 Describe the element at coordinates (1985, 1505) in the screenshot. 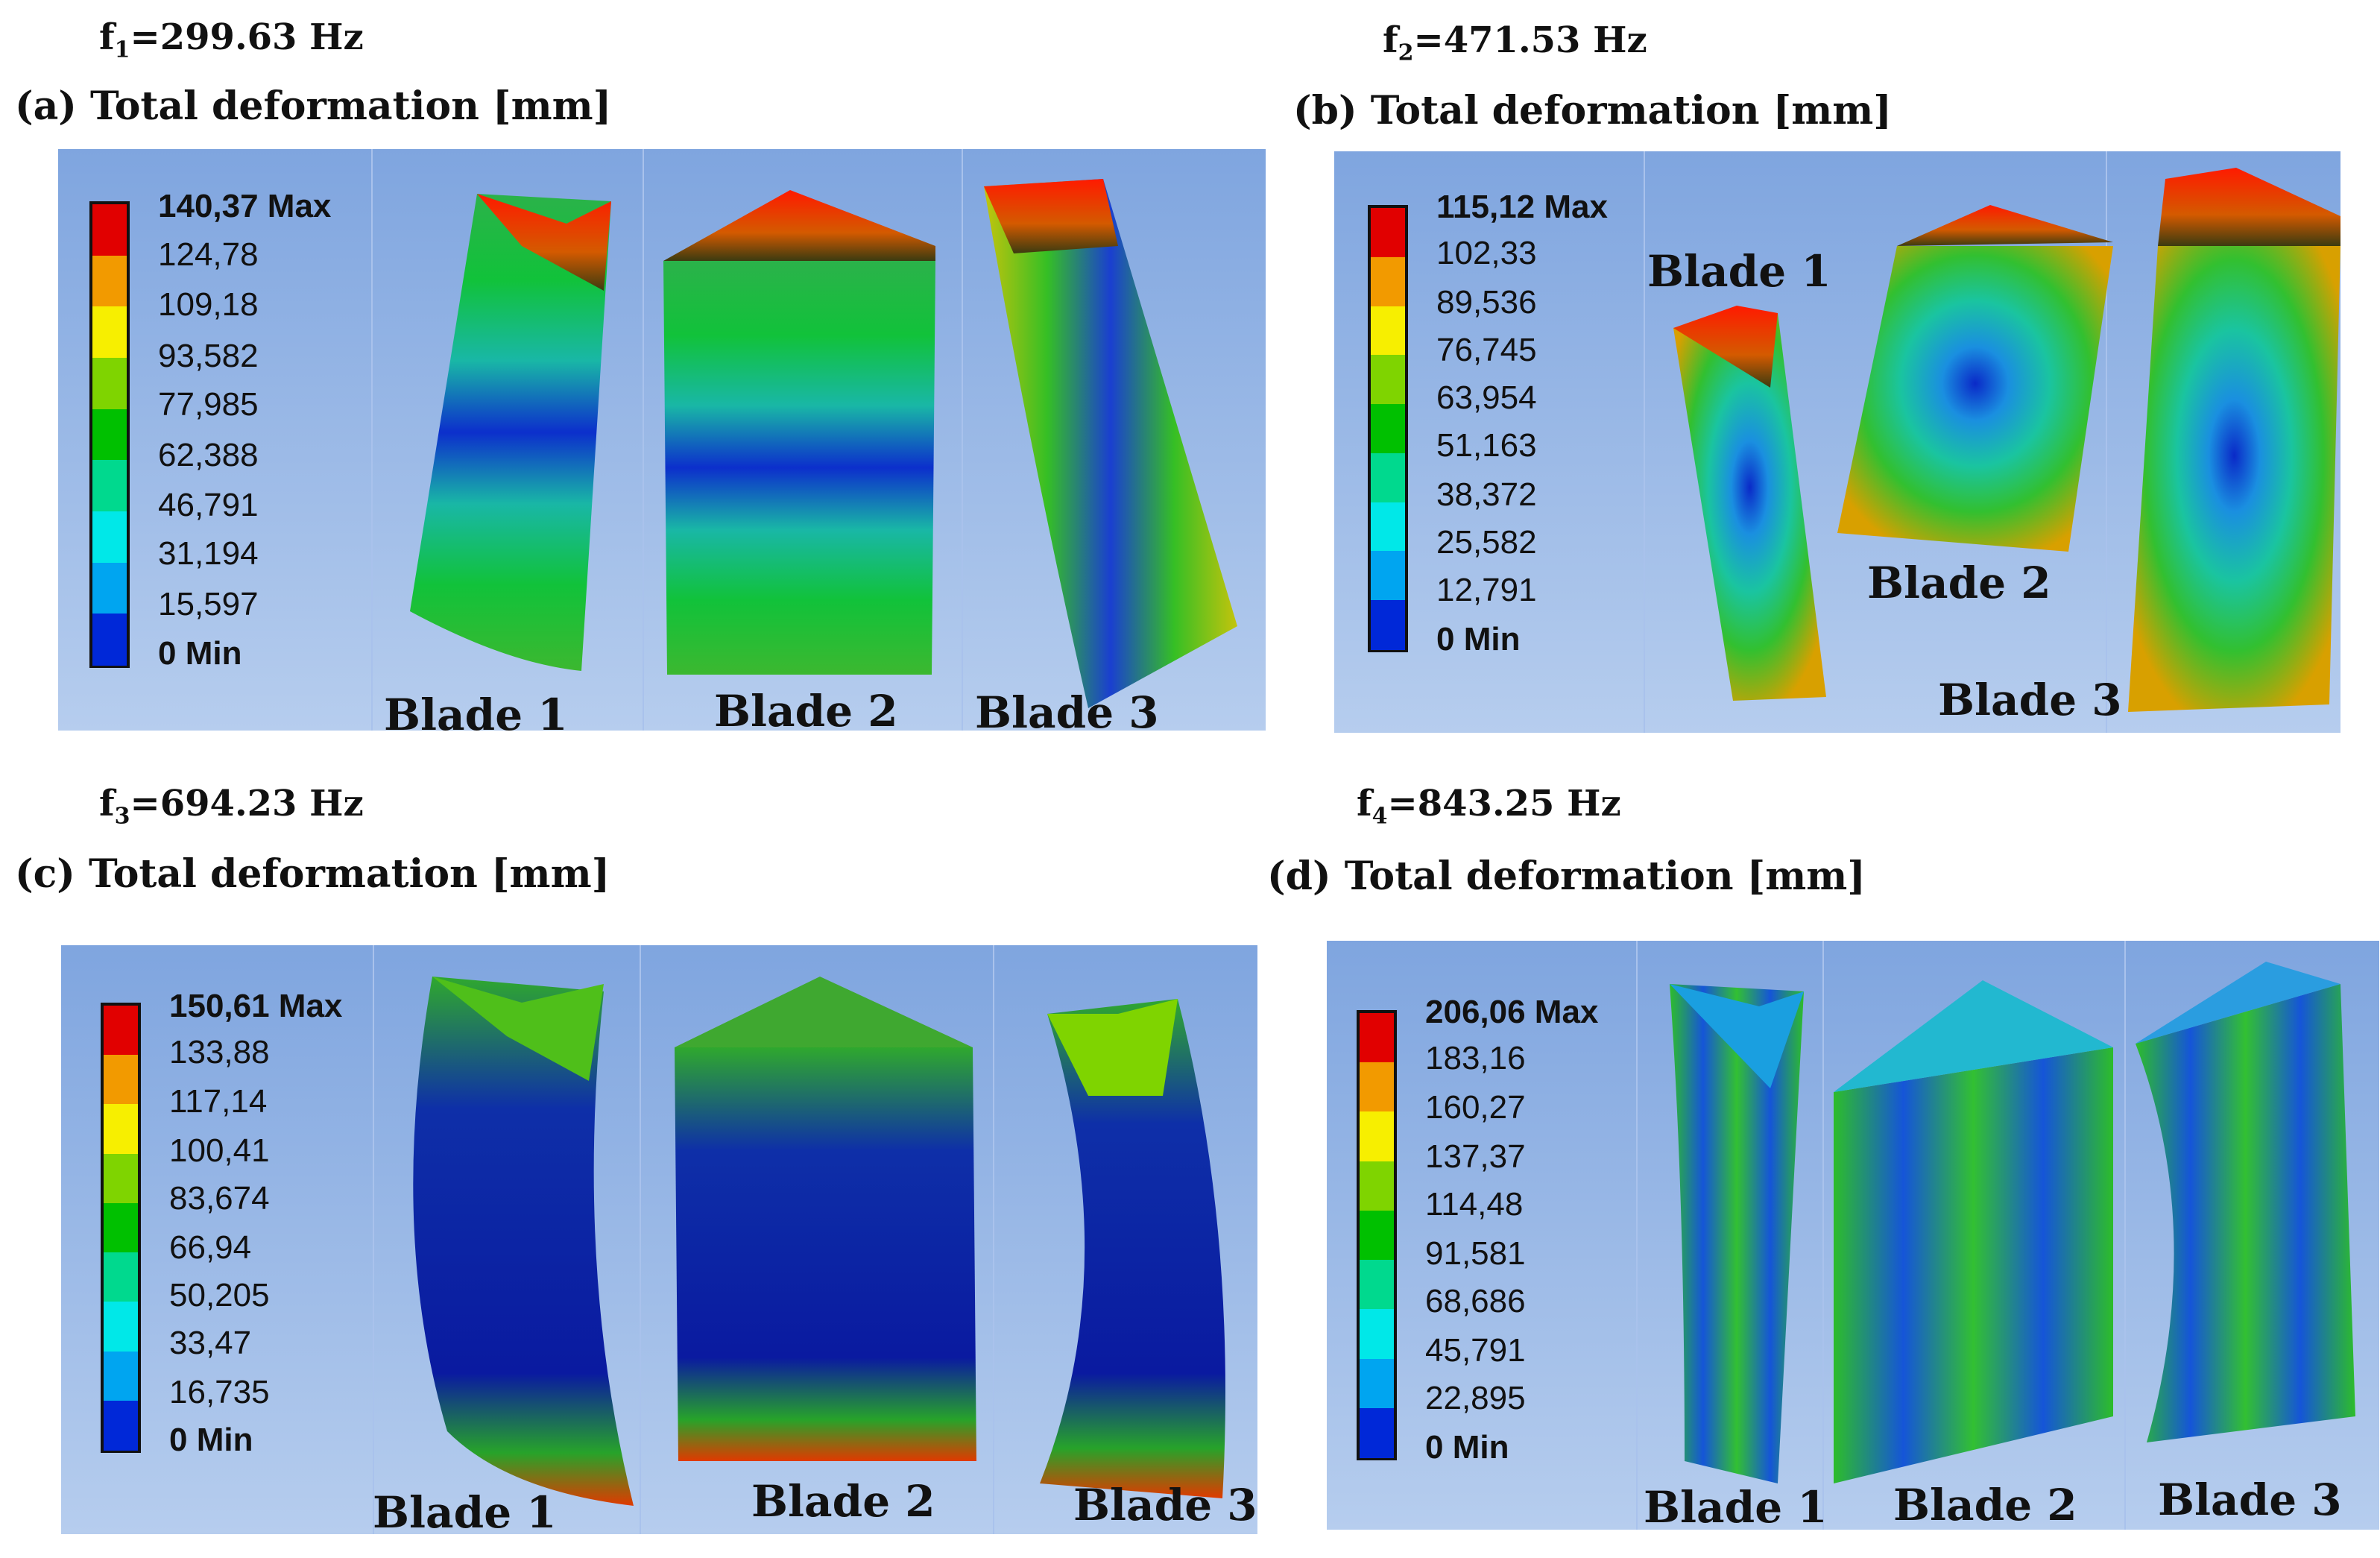

I see `blade-label-d2: Blade 2` at that location.